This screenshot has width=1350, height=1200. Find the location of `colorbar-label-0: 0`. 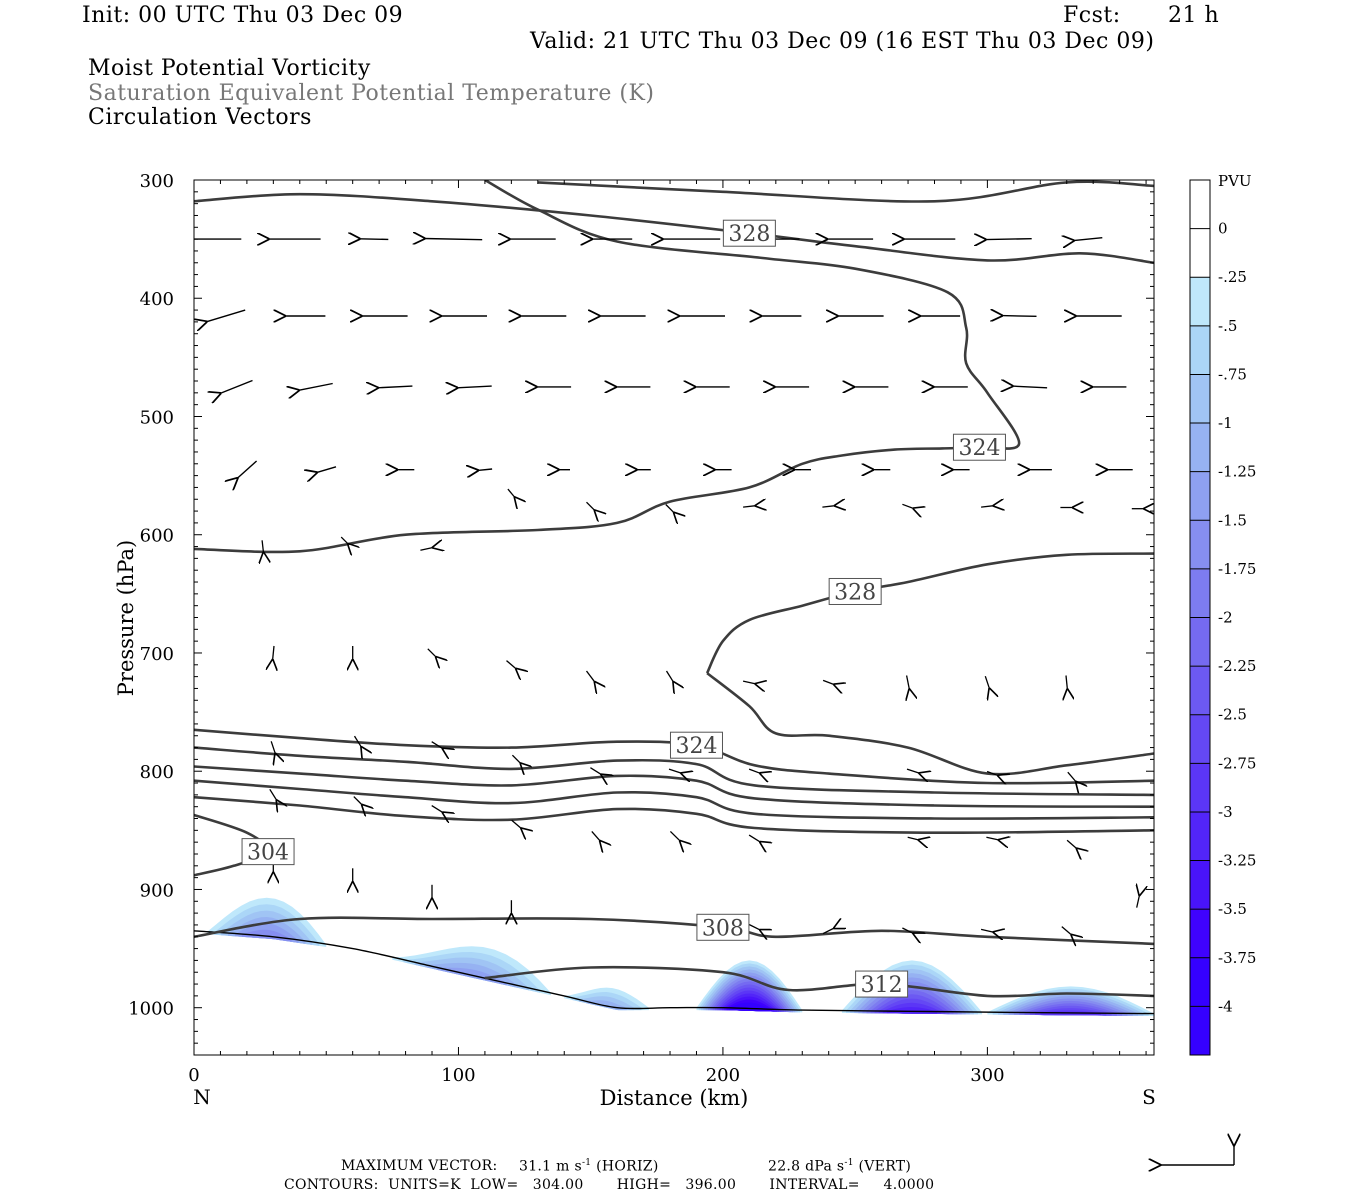

colorbar-label-0: 0 is located at coordinates (1223, 229).